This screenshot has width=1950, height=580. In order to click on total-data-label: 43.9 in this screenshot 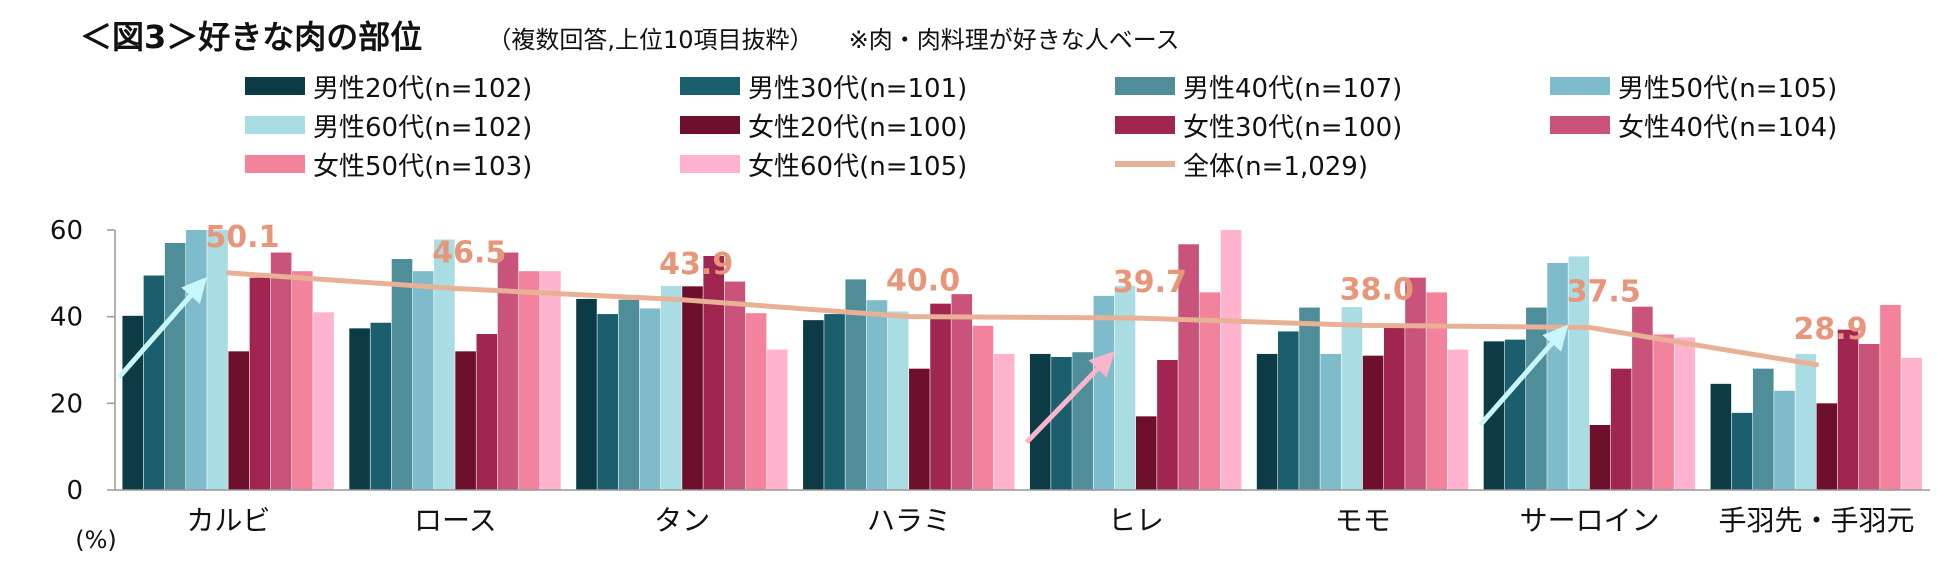, I will do `click(696, 264)`.